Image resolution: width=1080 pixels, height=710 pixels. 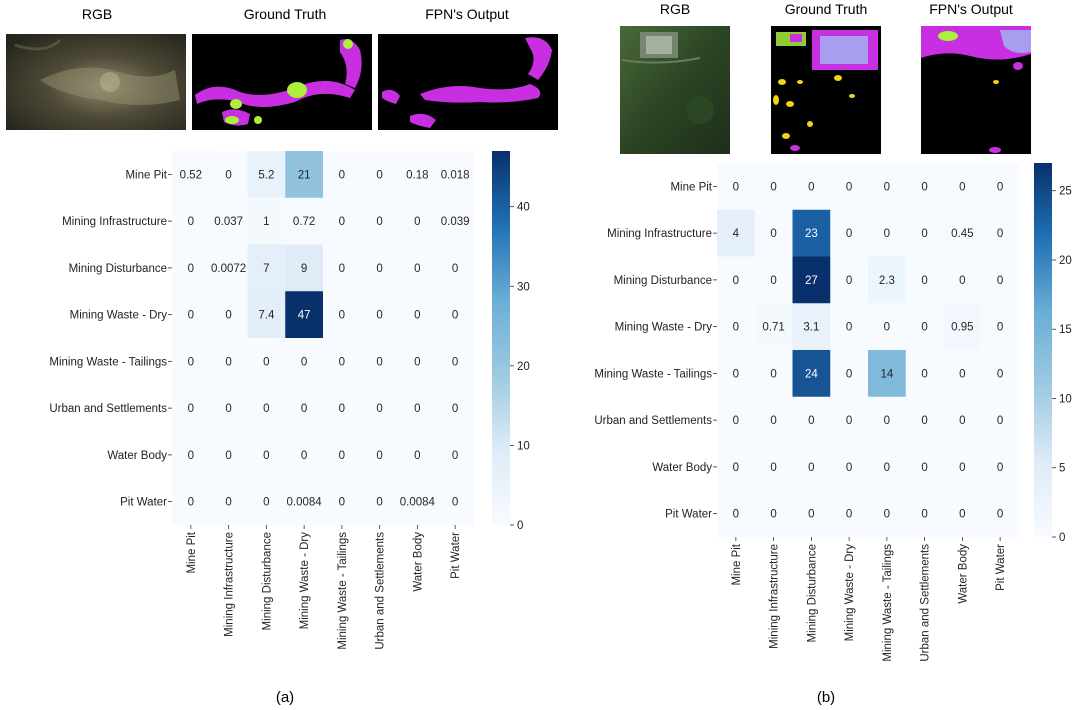 I want to click on heatmap-a-col-label: Water Body, so click(x=418, y=562).